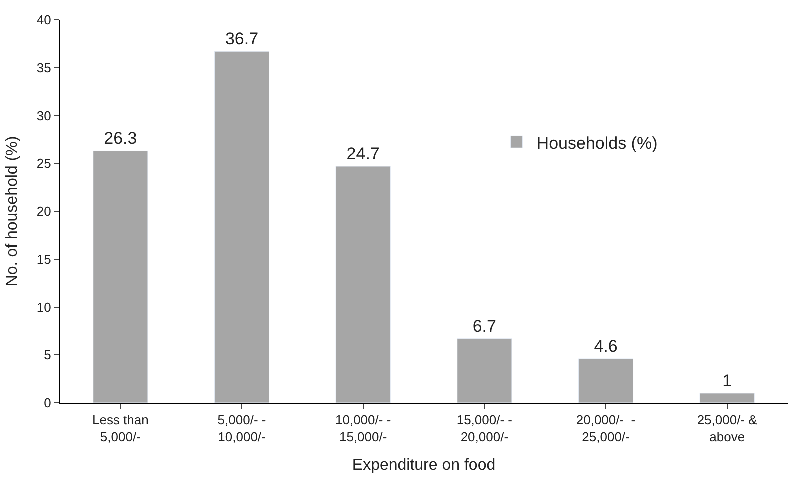  I want to click on y-tick-label: 20, so click(44, 212).